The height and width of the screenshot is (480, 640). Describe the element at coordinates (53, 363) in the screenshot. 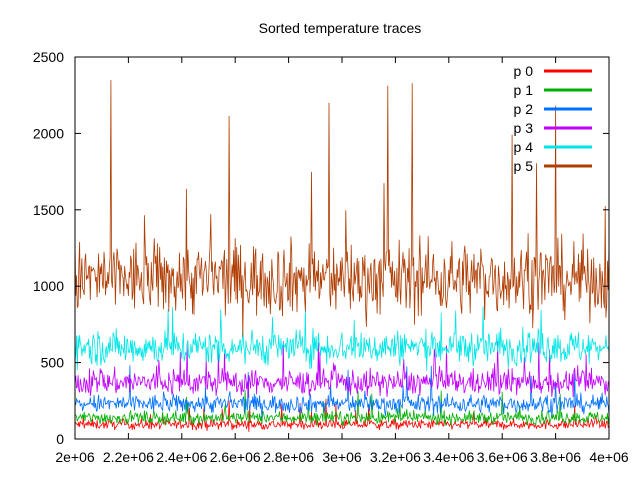

I see `y-tick-label: 500` at that location.